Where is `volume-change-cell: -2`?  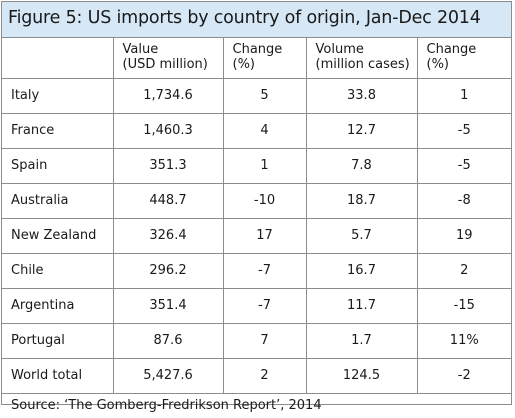
volume-change-cell: -2 is located at coordinates (464, 376).